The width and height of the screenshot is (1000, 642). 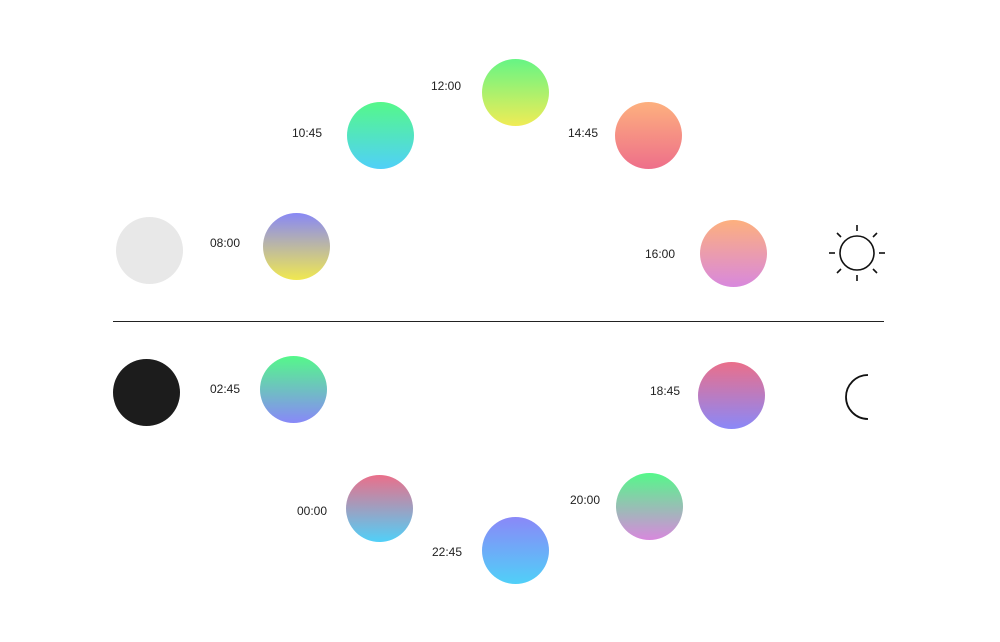 I want to click on day-mode-swatch, so click(x=149, y=250).